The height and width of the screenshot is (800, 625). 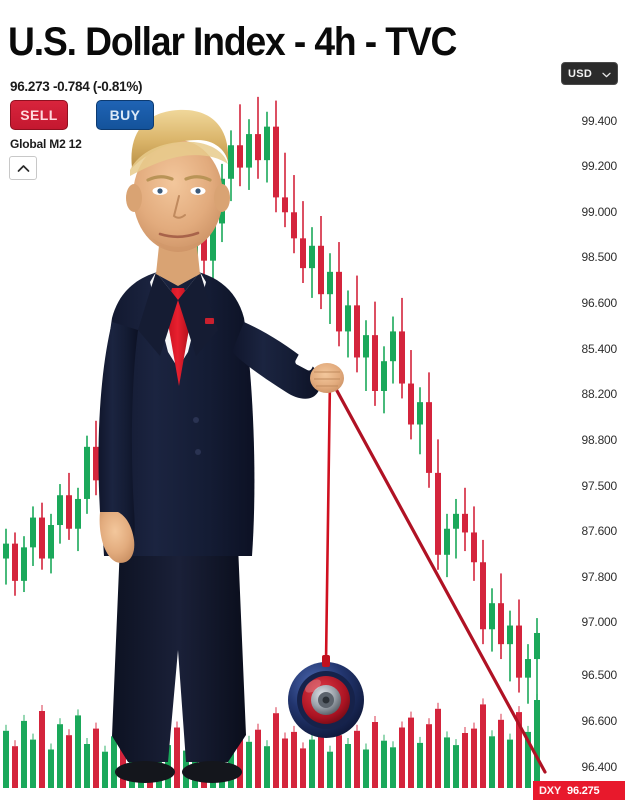 What do you see at coordinates (579, 790) in the screenshot?
I see `last-price-badge: DXY 96.275` at bounding box center [579, 790].